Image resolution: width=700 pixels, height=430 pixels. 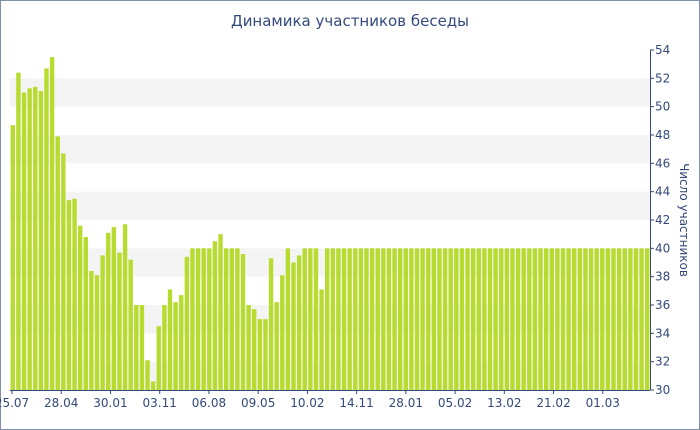 I want to click on y-tick-label: 36, so click(x=662, y=305).